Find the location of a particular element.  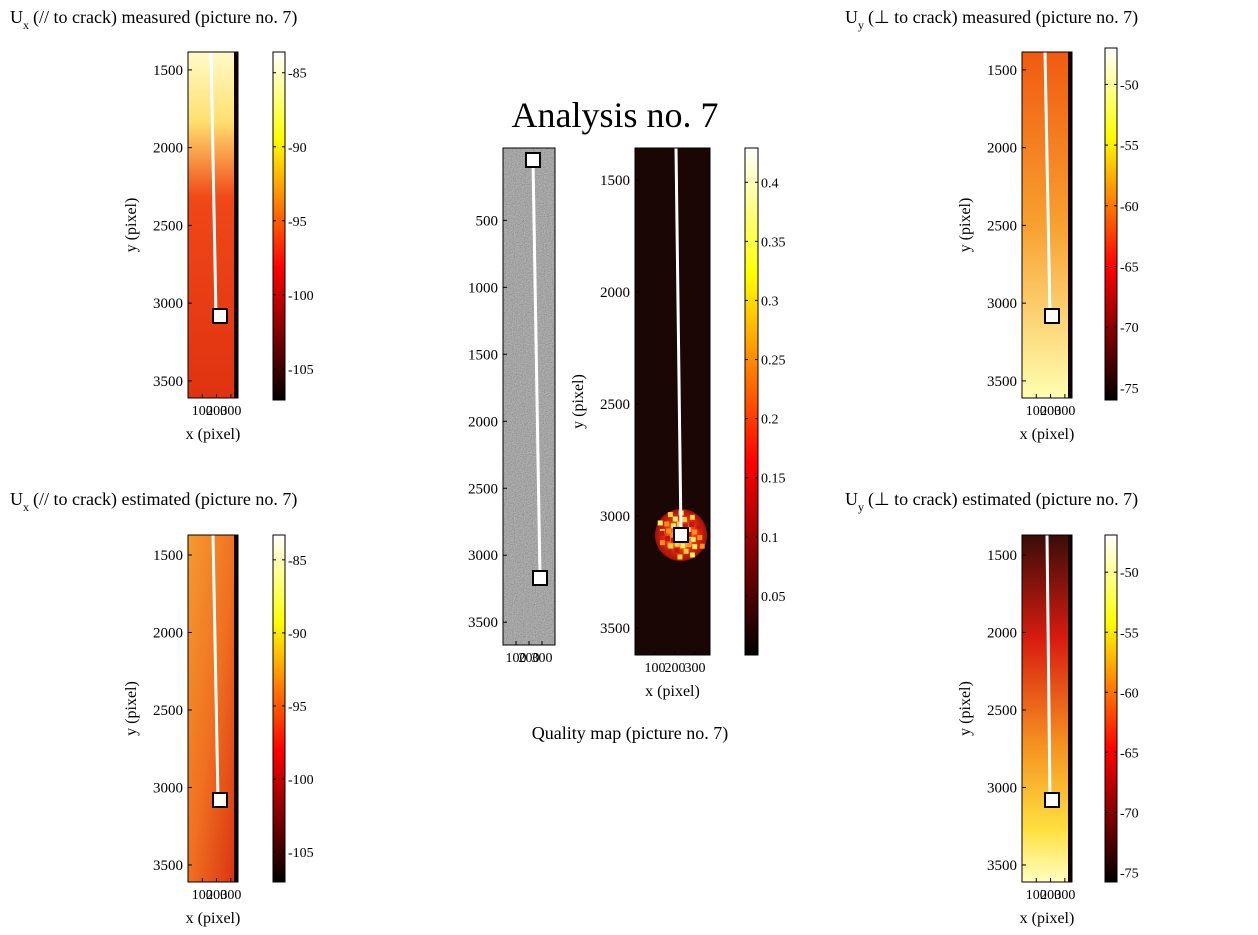

title-subscript: x is located at coordinates (26, 25).